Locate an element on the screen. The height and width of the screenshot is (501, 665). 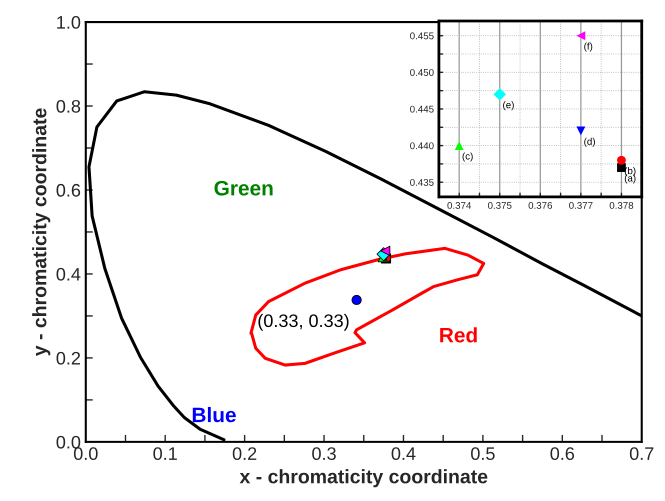
x-tick-label: 0.4 is located at coordinates (404, 453).